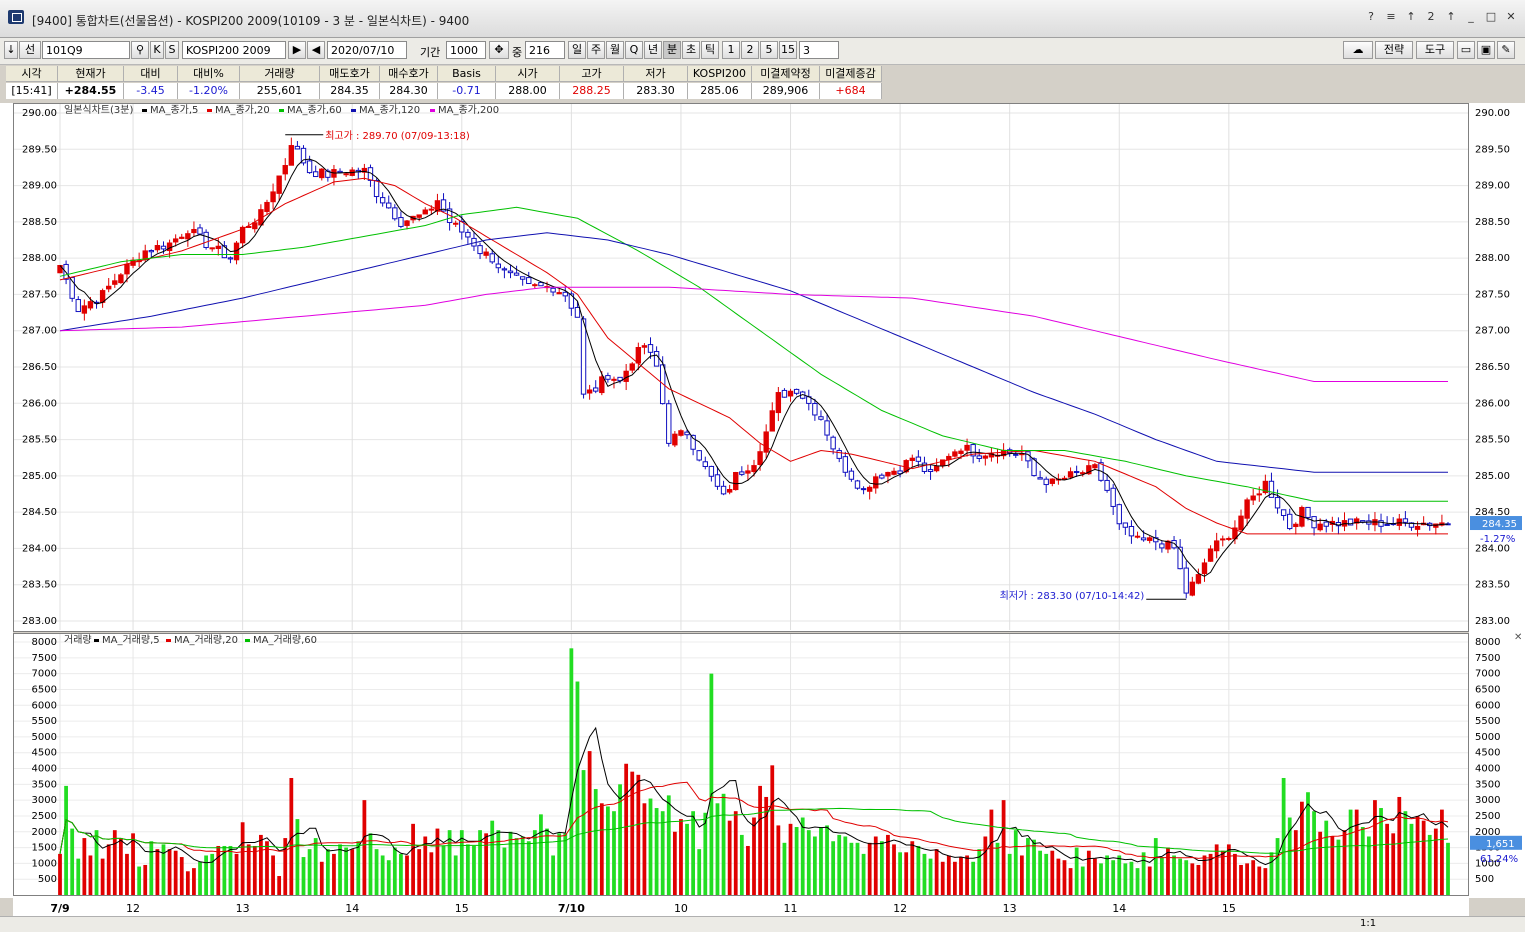  What do you see at coordinates (86, 50) in the screenshot?
I see `code-input: 101Q9` at bounding box center [86, 50].